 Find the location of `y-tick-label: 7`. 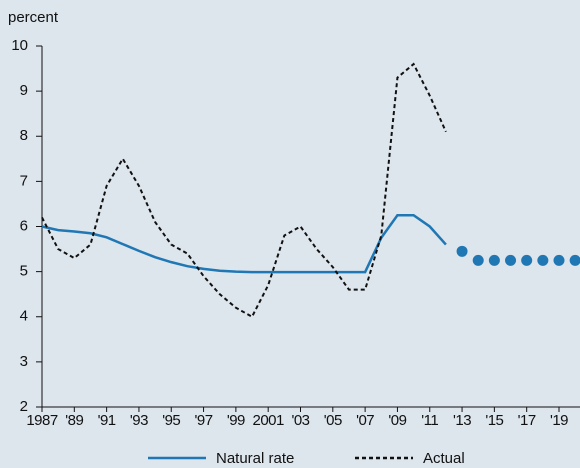

y-tick-label: 7 is located at coordinates (24, 180).